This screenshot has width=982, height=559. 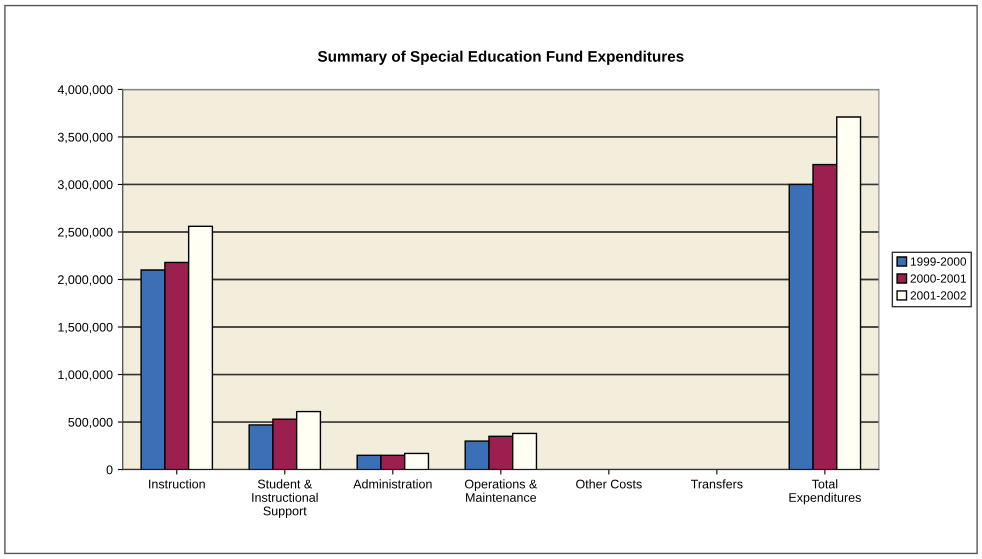 What do you see at coordinates (938, 278) in the screenshot?
I see `legend-label: 2000-2001` at bounding box center [938, 278].